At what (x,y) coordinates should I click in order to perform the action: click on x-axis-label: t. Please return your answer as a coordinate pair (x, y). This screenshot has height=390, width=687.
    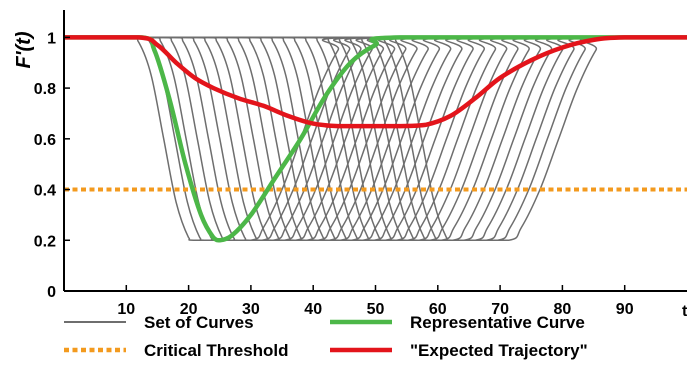
    Looking at the image, I should click on (684, 311).